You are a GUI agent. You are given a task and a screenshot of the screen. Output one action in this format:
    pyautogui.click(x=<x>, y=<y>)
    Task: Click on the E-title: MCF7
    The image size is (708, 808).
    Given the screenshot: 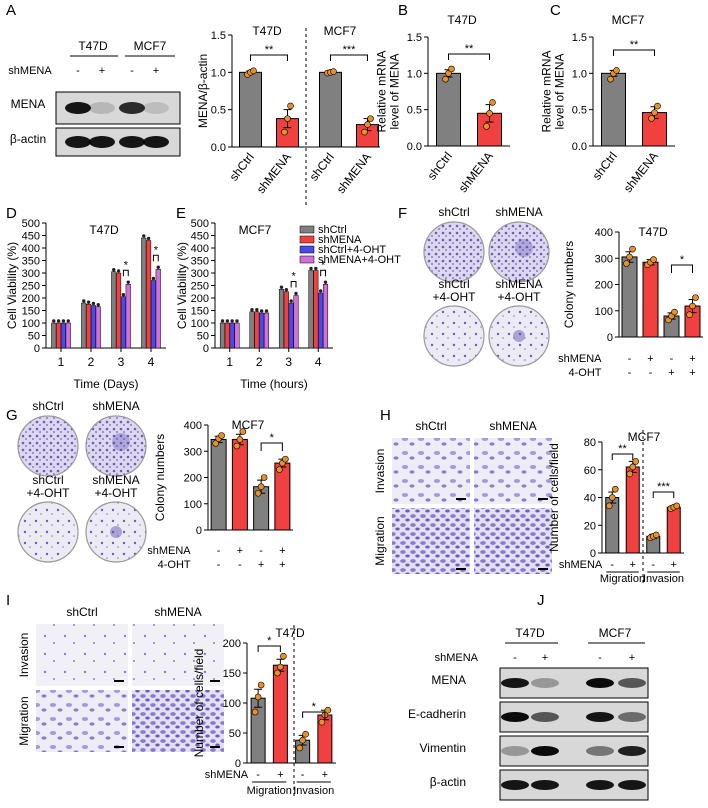 What is the action you would take?
    pyautogui.click(x=255, y=230)
    